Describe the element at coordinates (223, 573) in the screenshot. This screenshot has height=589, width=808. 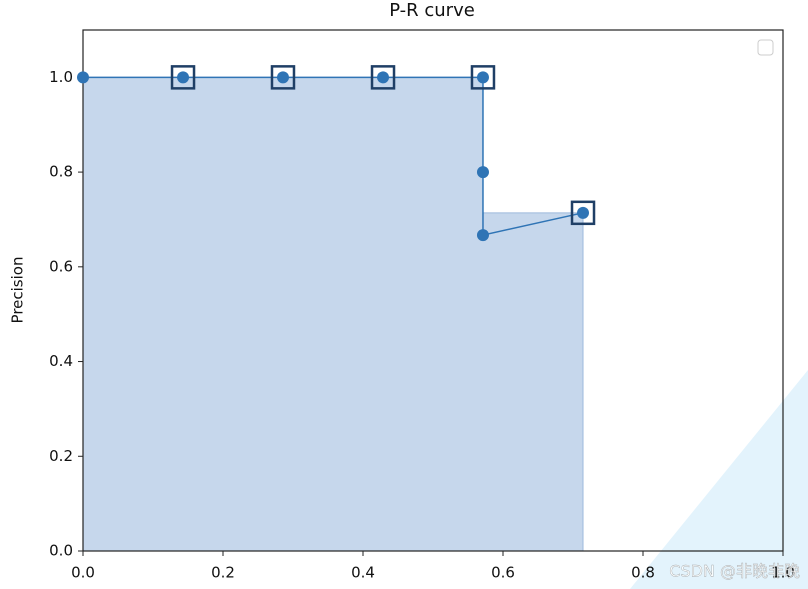
I see `x-tick-label: 0.2` at that location.